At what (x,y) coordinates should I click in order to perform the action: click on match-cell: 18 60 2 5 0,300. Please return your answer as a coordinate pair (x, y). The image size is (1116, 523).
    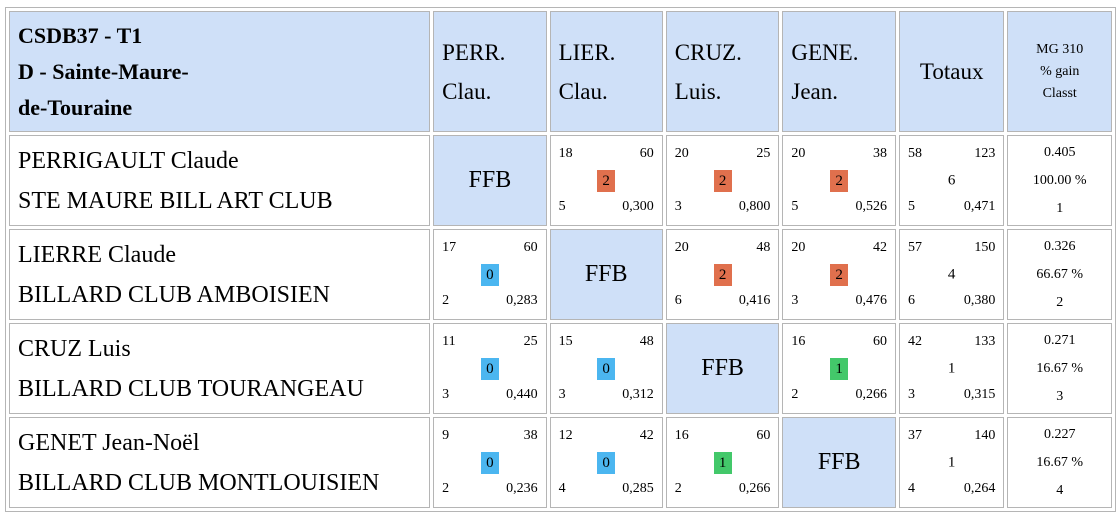
    Looking at the image, I should click on (606, 180).